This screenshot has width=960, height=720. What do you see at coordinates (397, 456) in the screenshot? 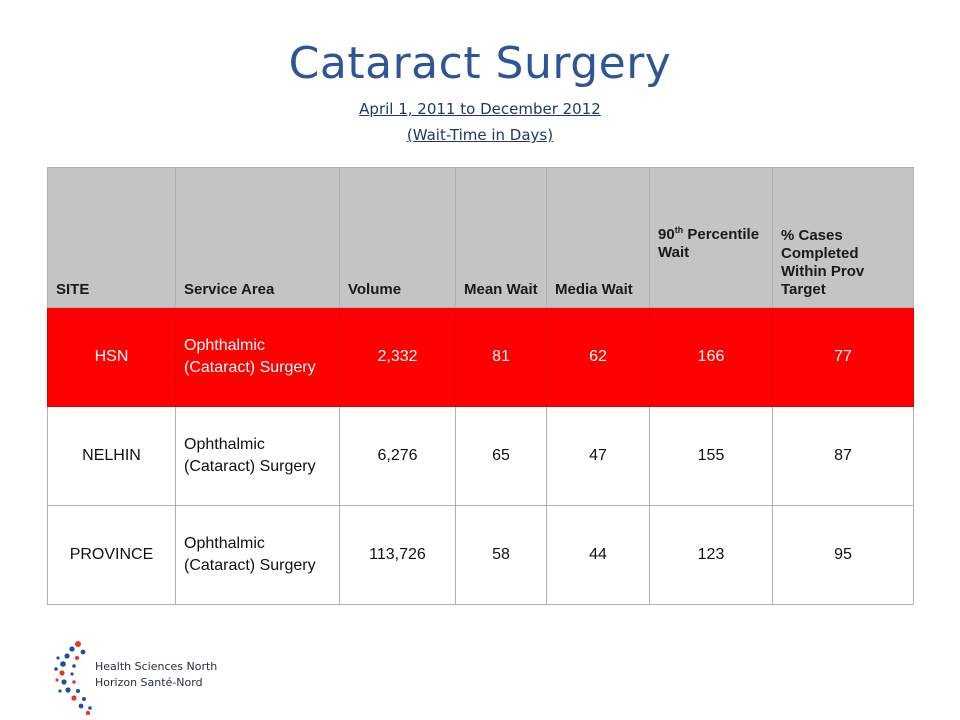
I see `cell-volume: 6,276` at bounding box center [397, 456].